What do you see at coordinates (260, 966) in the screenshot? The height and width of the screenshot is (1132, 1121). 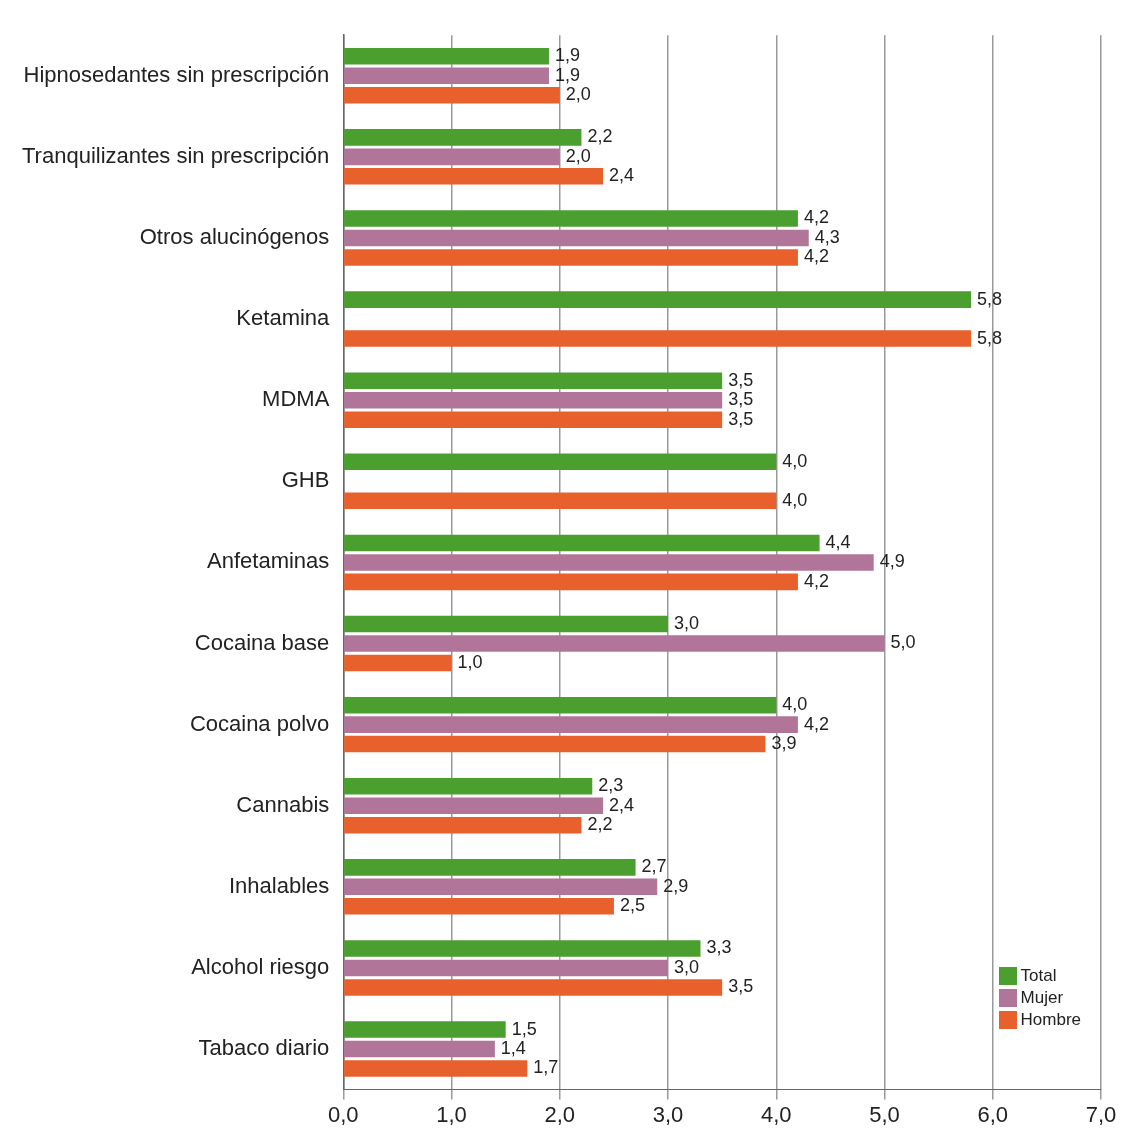 I see `y-tick-label: Alcohol riesgo` at bounding box center [260, 966].